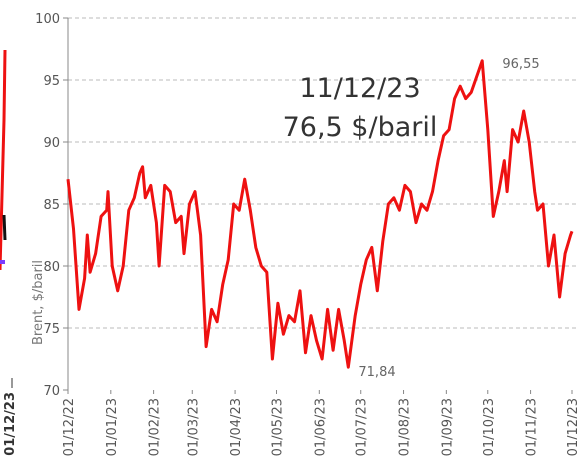  Describe the element at coordinates (51, 205) in the screenshot. I see `y-tick-label: 85` at that location.